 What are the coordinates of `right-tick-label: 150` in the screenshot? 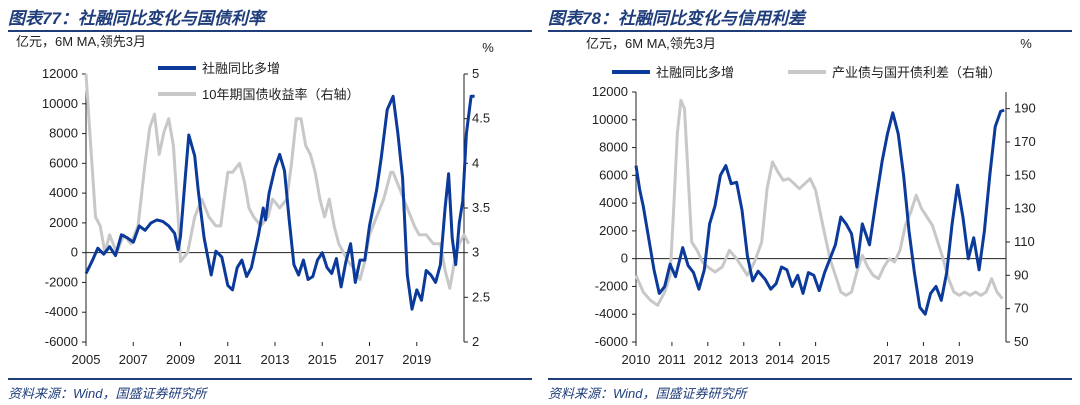 It's located at (1025, 174).